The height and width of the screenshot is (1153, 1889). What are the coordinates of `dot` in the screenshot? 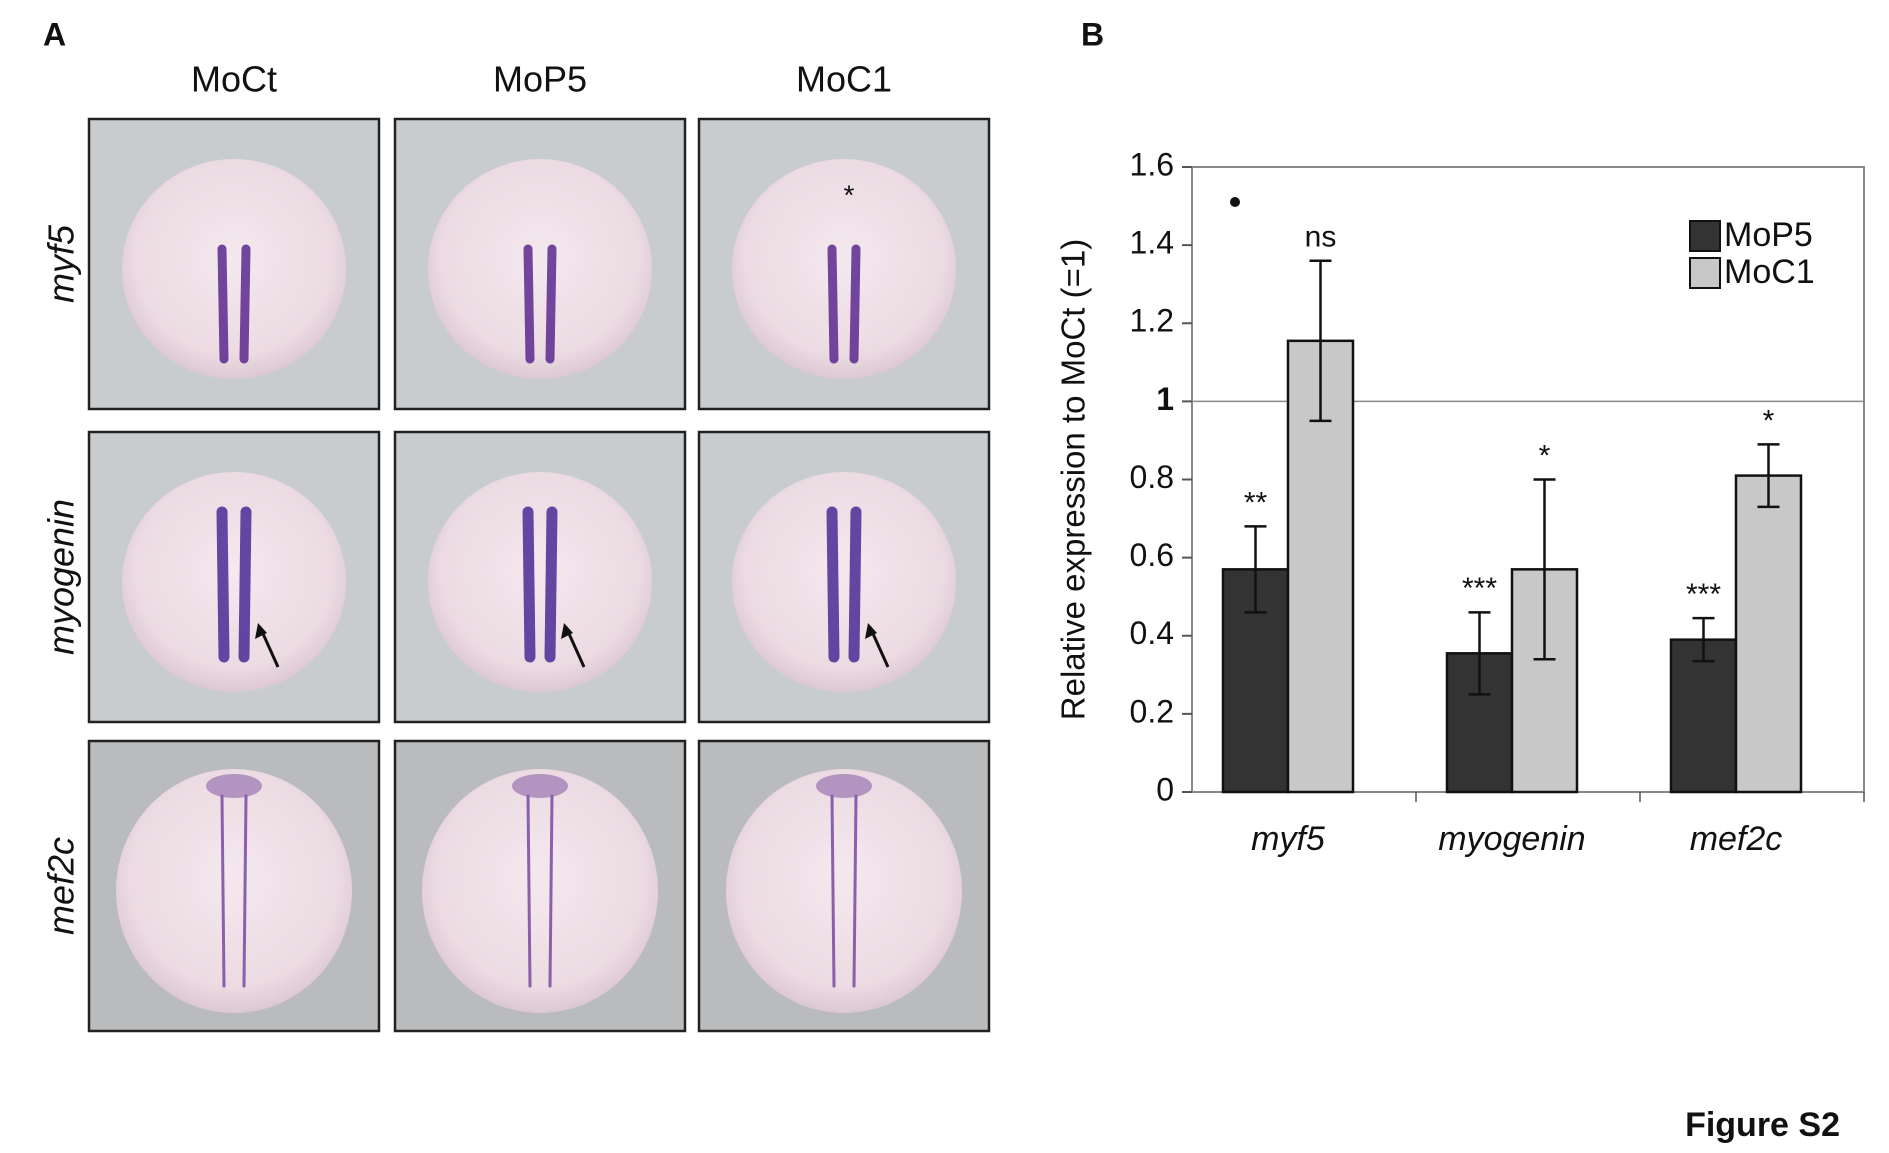 It's located at (1235, 202).